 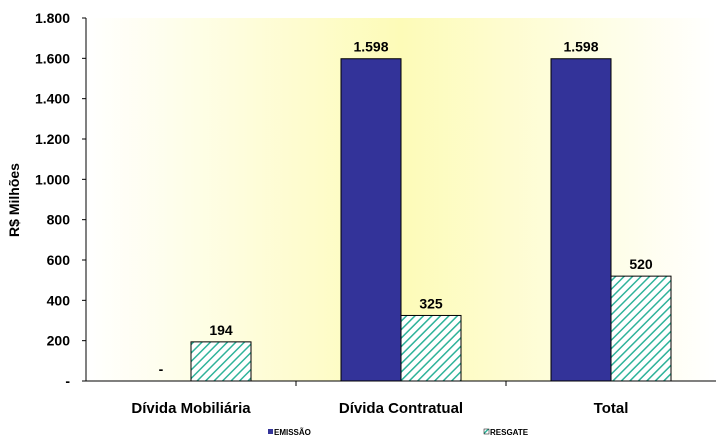 I want to click on x-category-label: Total, so click(x=611, y=408).